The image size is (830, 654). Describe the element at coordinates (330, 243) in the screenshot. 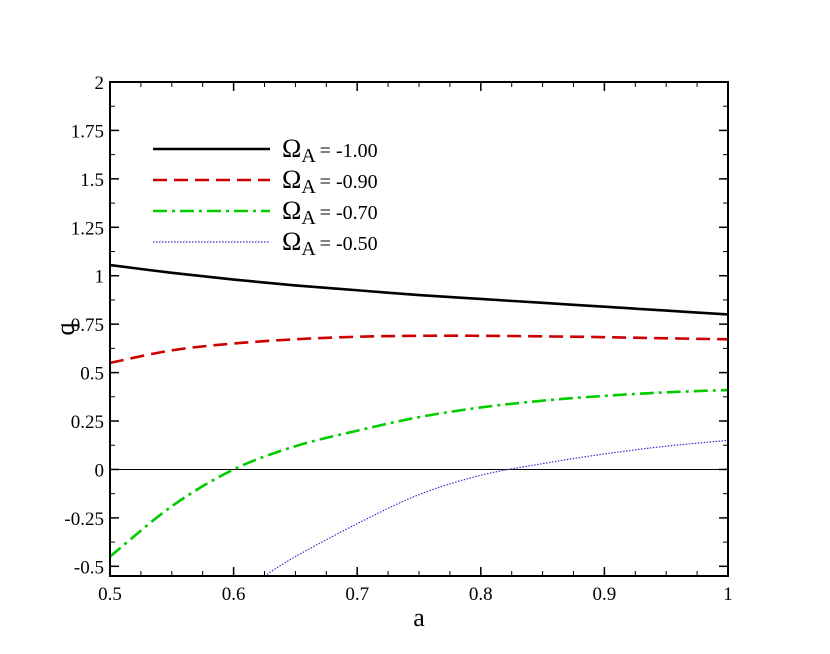

I see `legend-entry-4: ΩA = -0.50` at that location.